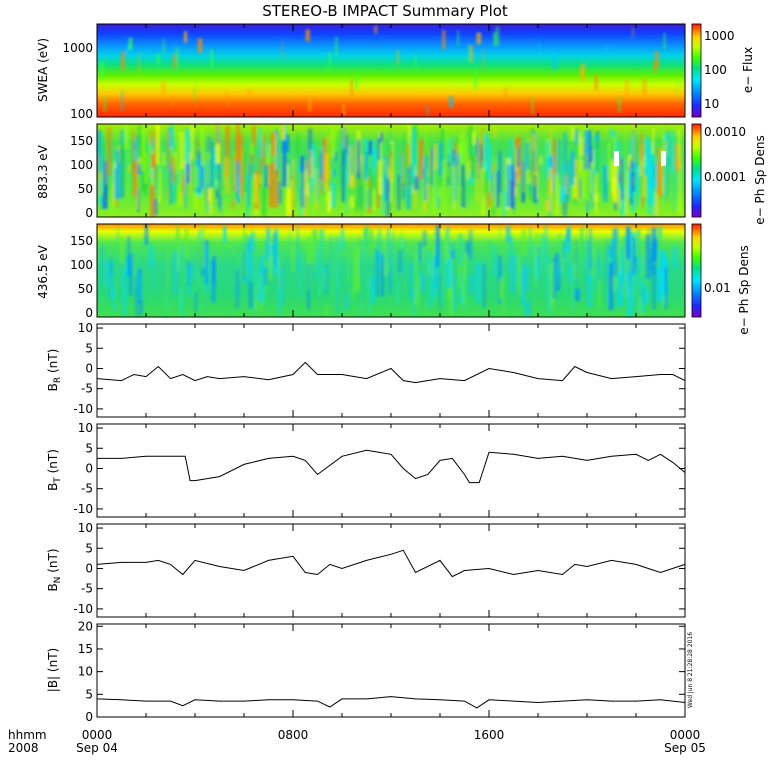 This screenshot has width=780, height=780. What do you see at coordinates (391, 370) in the screenshot?
I see `br-frame` at bounding box center [391, 370].